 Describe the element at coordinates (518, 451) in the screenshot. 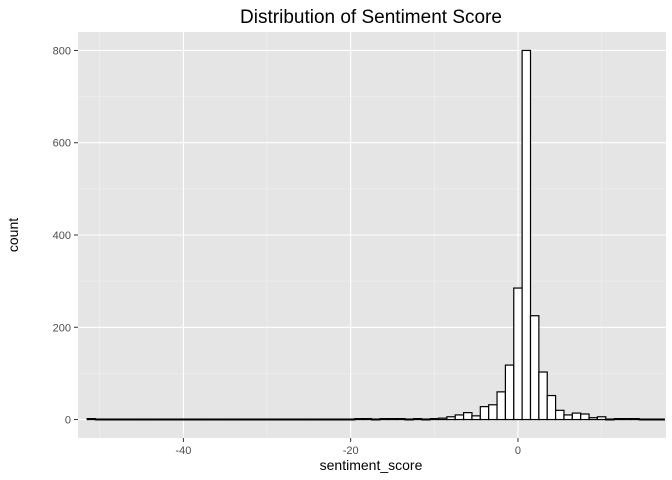

I see `x-tick-label: 0` at that location.